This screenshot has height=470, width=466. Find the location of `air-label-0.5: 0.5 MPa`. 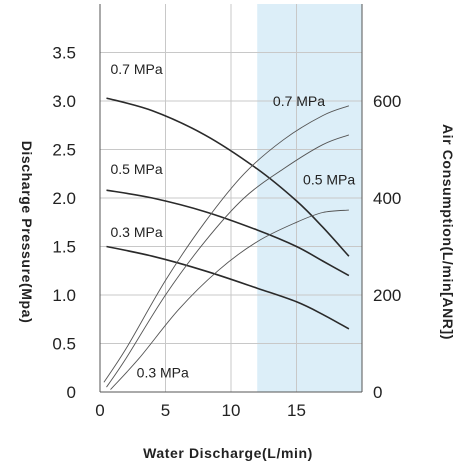

air-label-0.5: 0.5 MPa is located at coordinates (329, 179).